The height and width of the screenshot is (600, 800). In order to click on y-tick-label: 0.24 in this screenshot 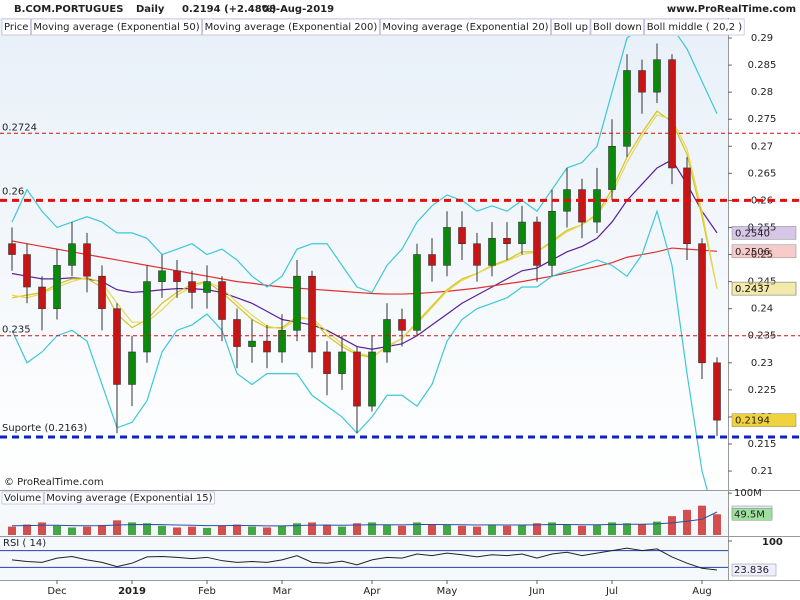, I will do `click(762, 309)`.